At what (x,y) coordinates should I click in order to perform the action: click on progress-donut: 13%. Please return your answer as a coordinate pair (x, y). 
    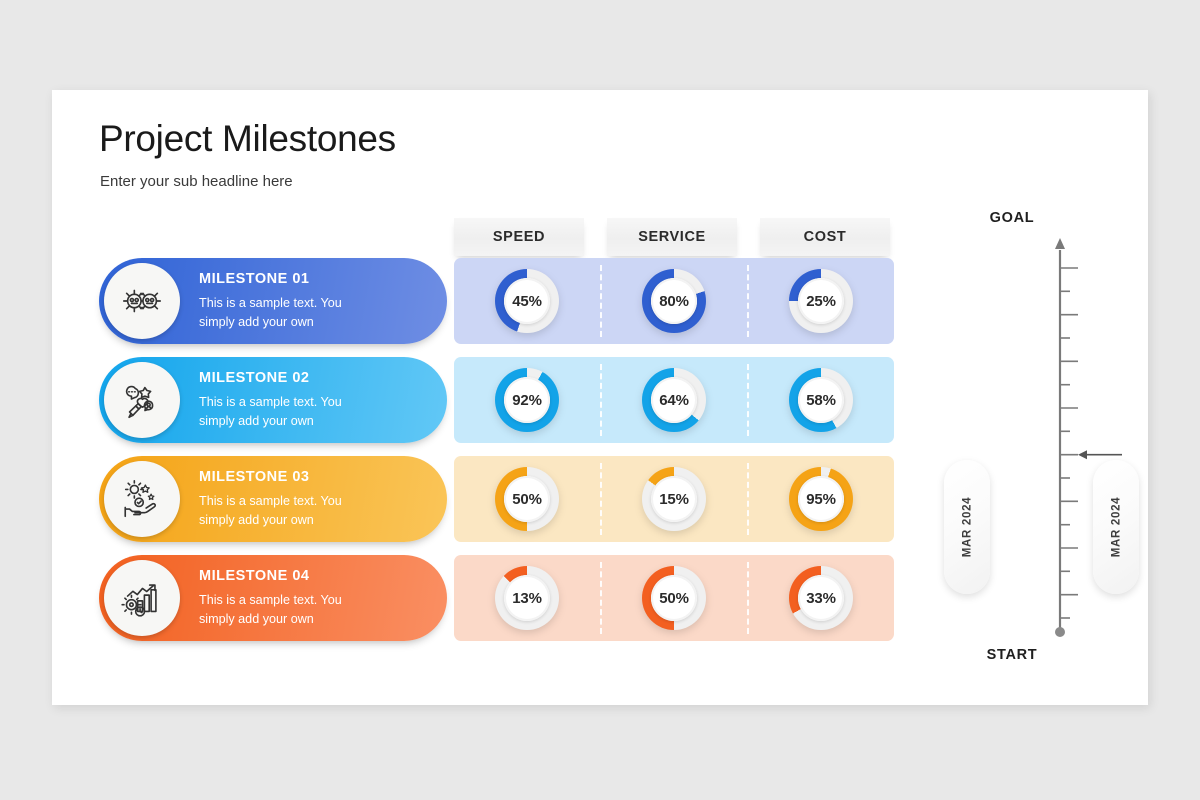
    Looking at the image, I should click on (527, 598).